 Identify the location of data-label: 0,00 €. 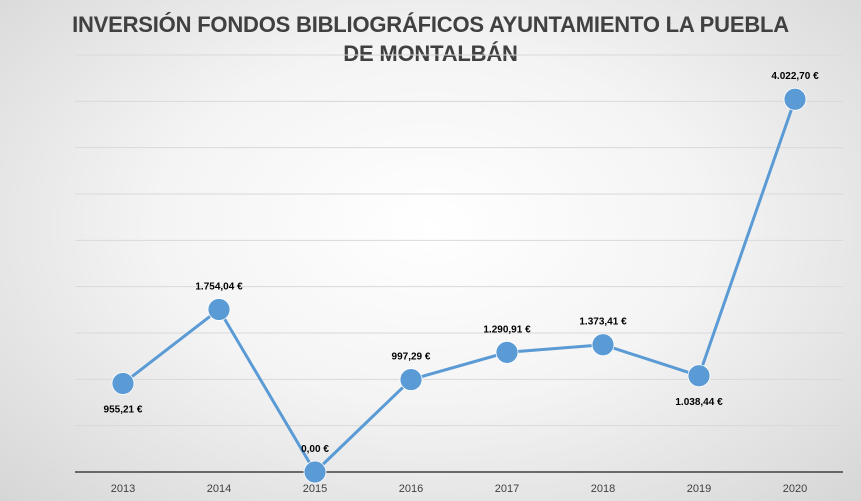
(315, 449).